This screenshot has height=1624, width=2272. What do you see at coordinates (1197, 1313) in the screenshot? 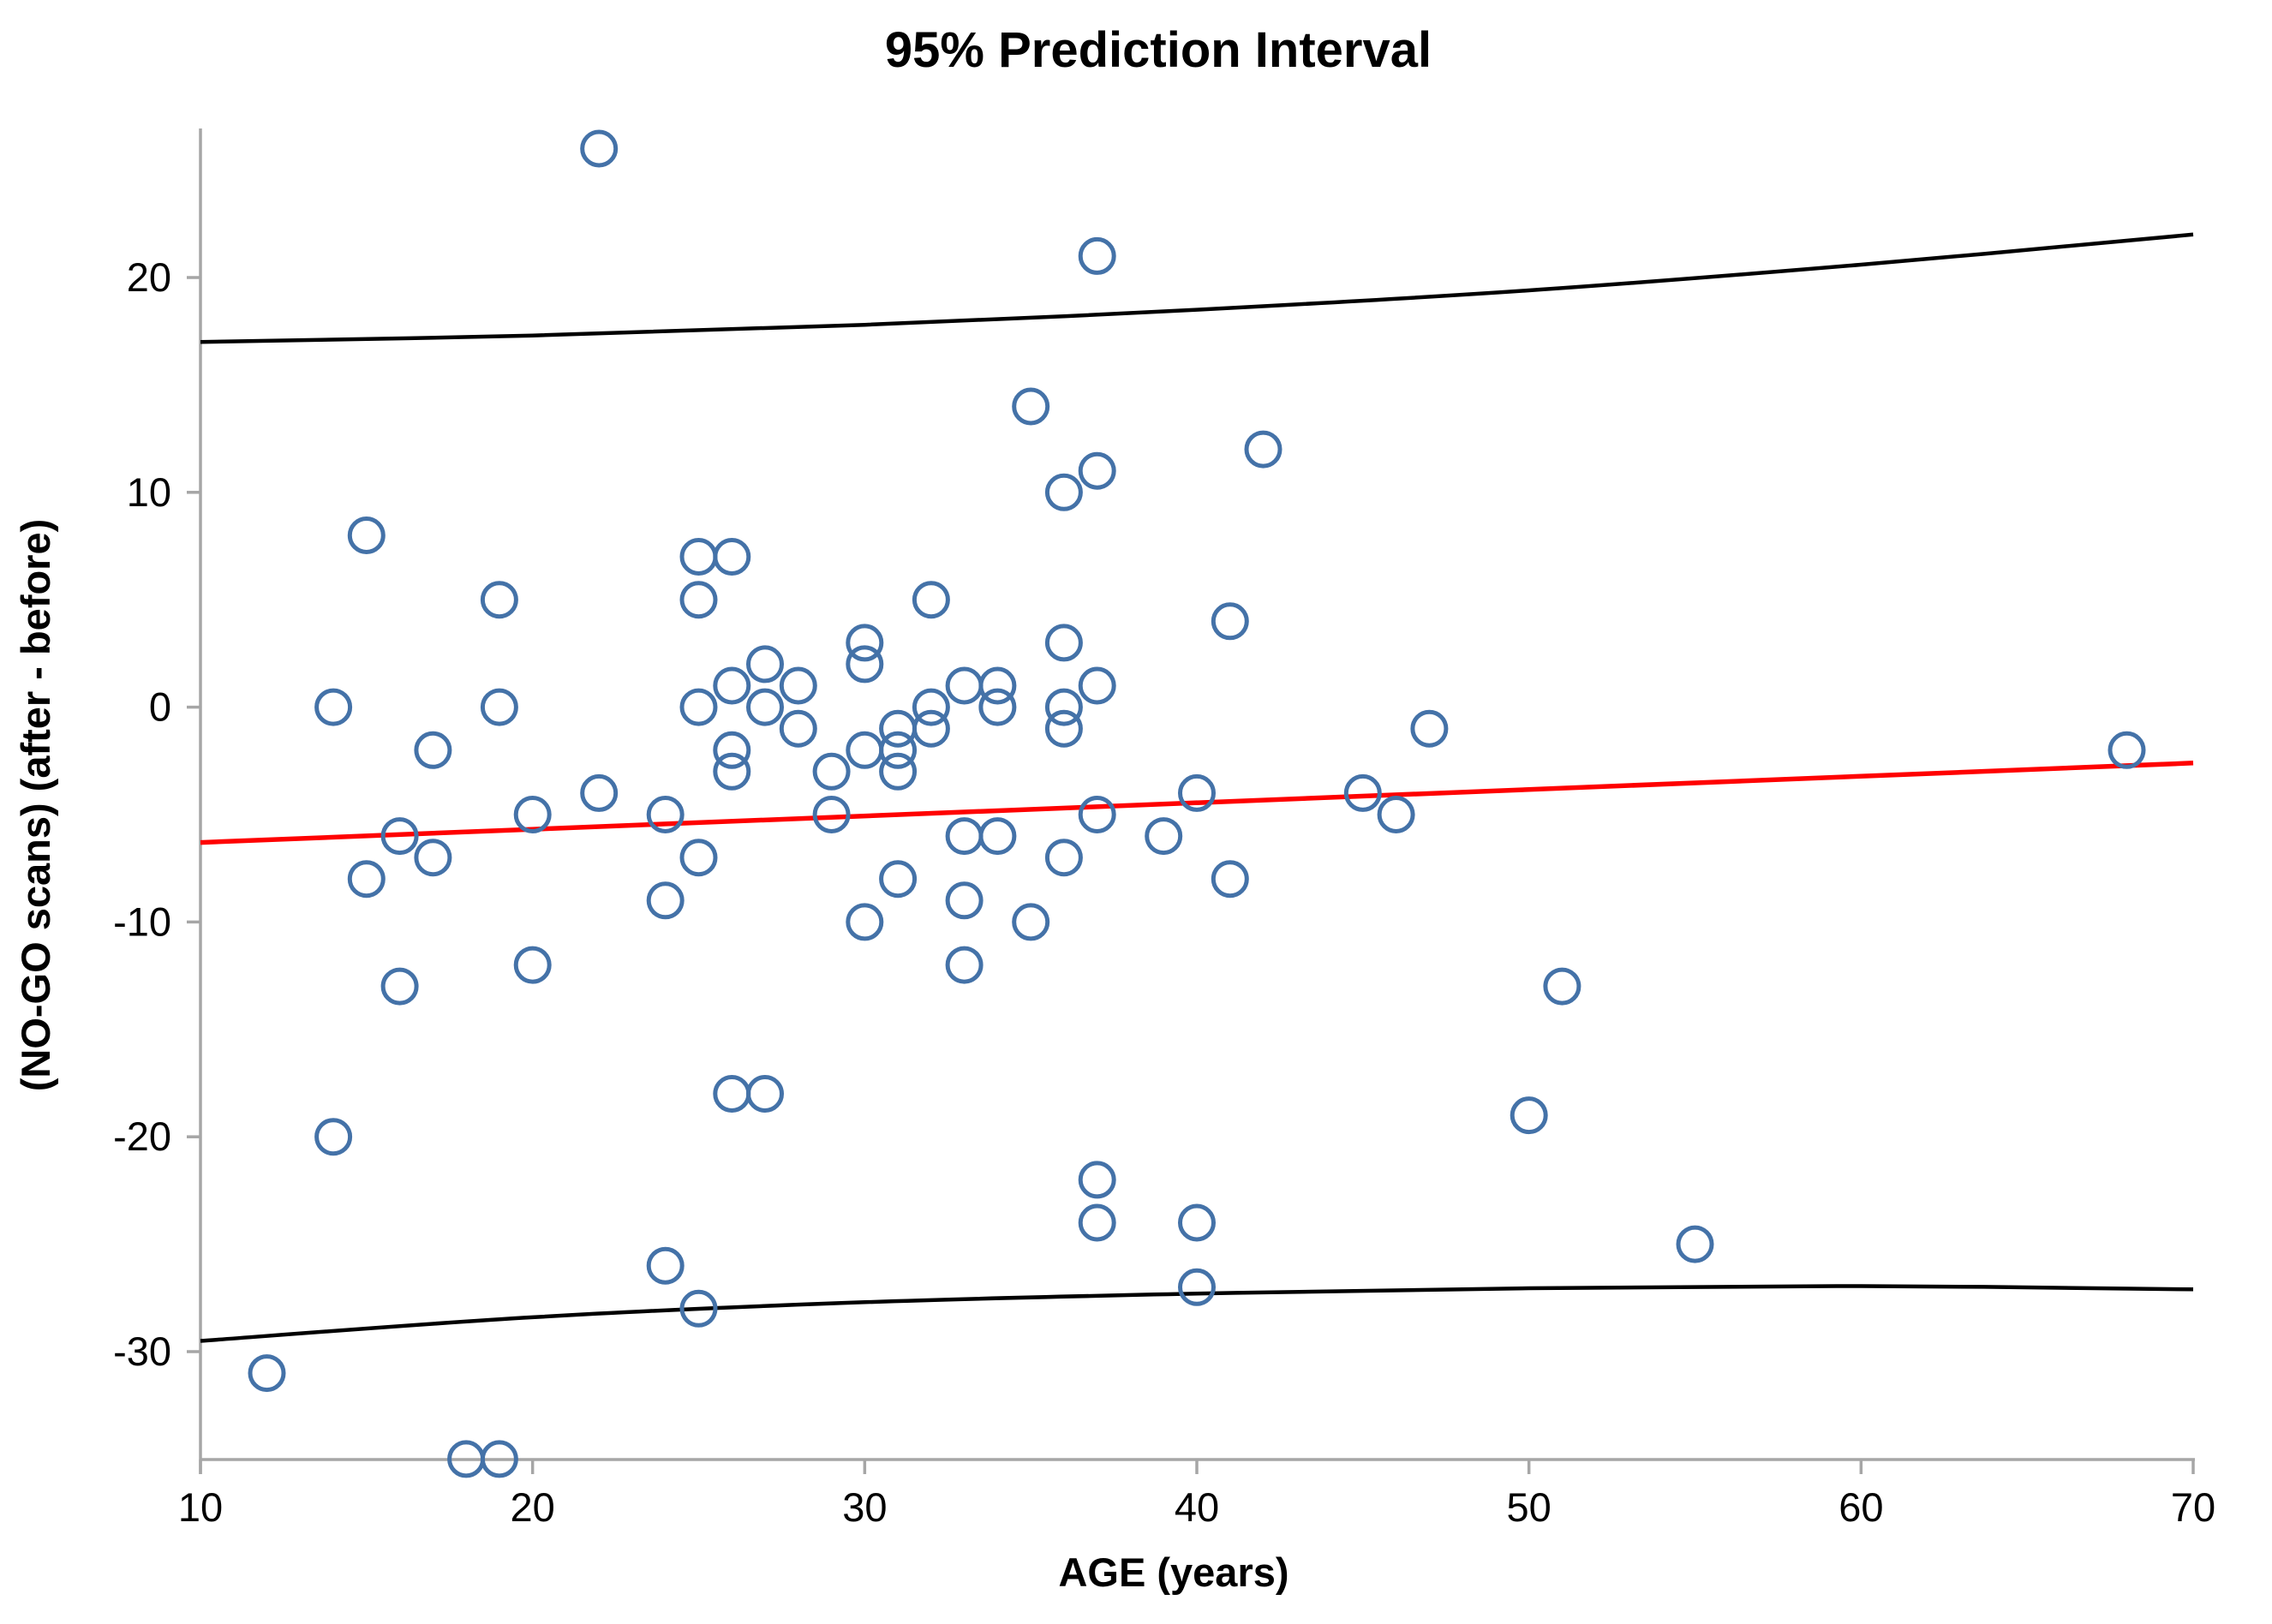
I see `lower-prediction-bound` at bounding box center [1197, 1313].